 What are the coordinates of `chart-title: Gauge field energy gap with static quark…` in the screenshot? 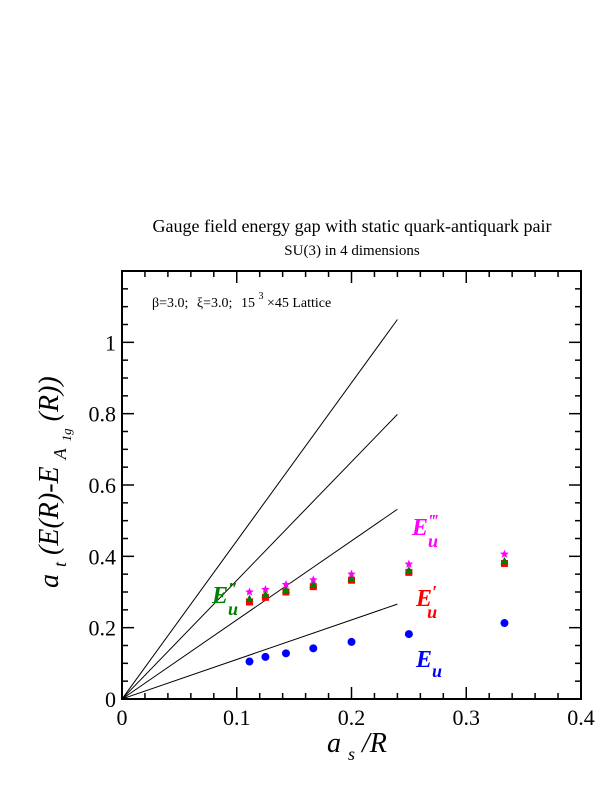 It's located at (351, 226).